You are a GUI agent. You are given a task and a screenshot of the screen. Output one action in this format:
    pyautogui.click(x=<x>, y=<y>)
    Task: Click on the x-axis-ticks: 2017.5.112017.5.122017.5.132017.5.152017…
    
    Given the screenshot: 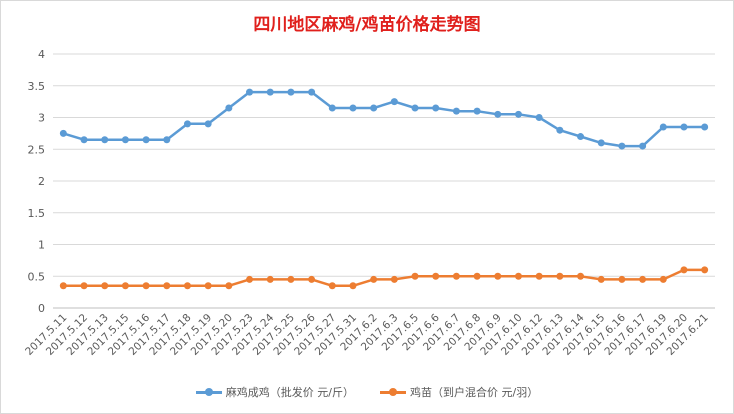 What is the action you would take?
    pyautogui.click(x=367, y=334)
    